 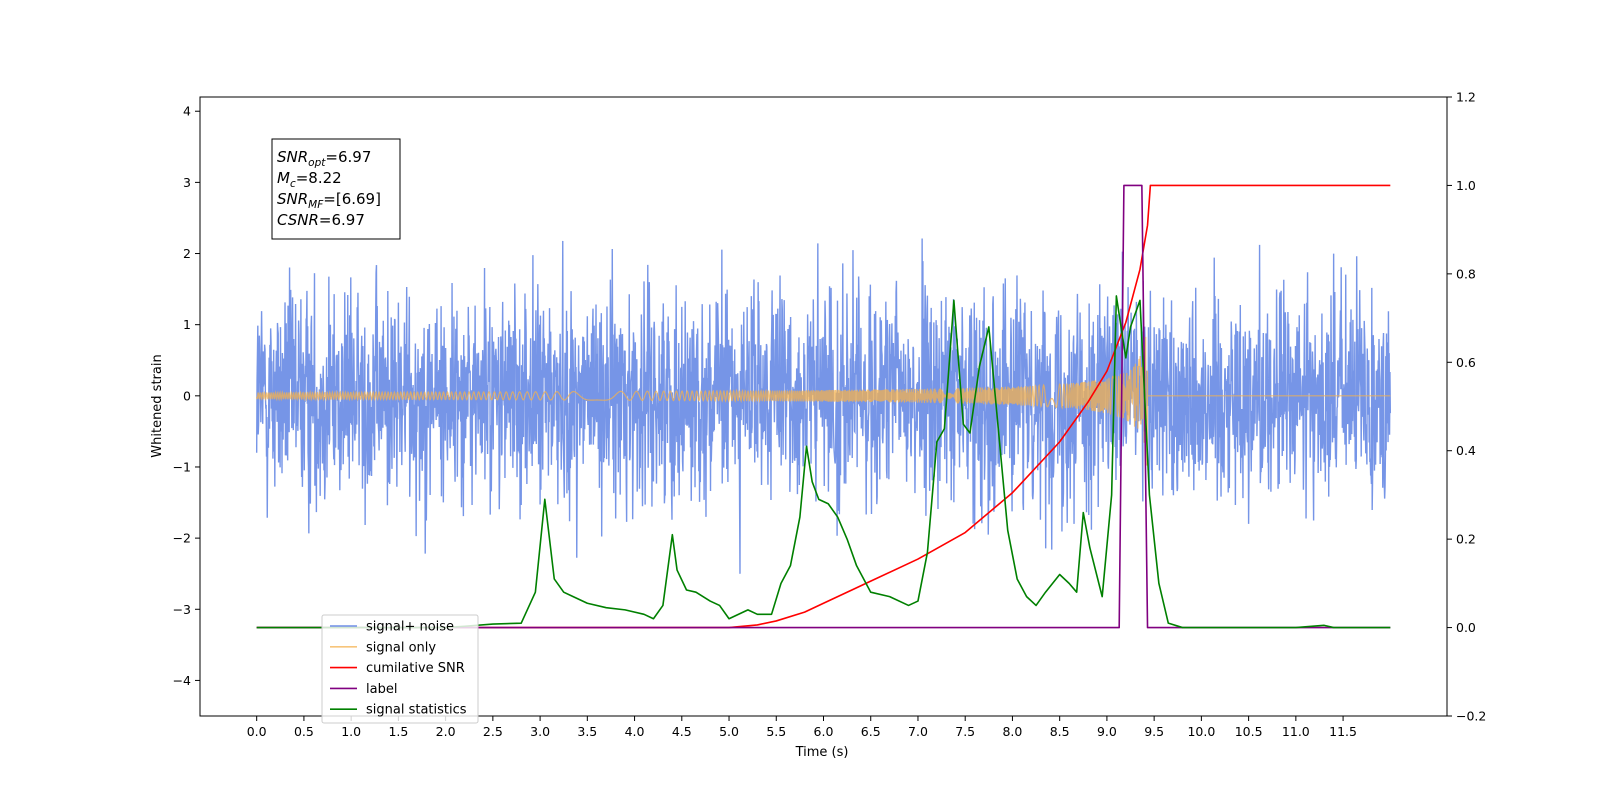 I want to click on x-tick-label: 11.0, so click(x=1296, y=731).